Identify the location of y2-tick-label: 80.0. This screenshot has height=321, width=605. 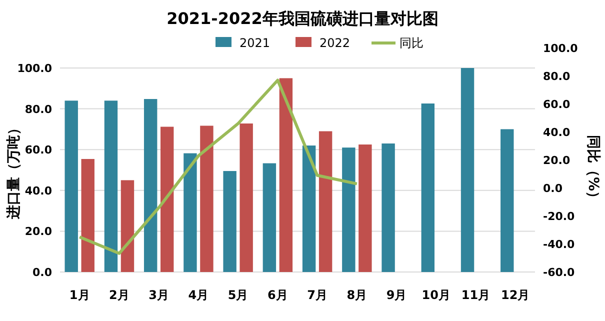
(556, 76).